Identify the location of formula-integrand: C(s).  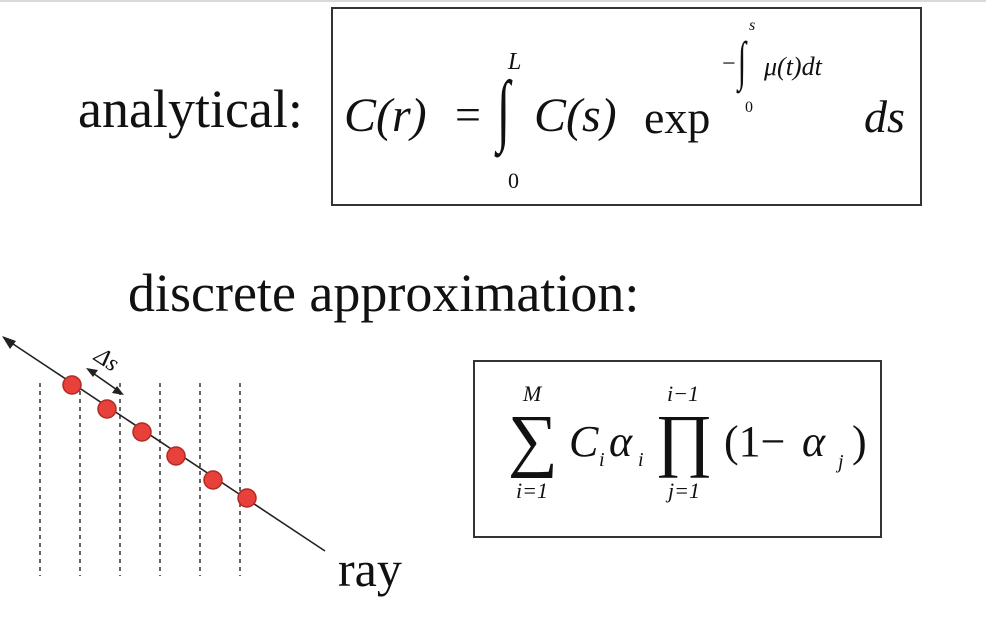
(575, 115).